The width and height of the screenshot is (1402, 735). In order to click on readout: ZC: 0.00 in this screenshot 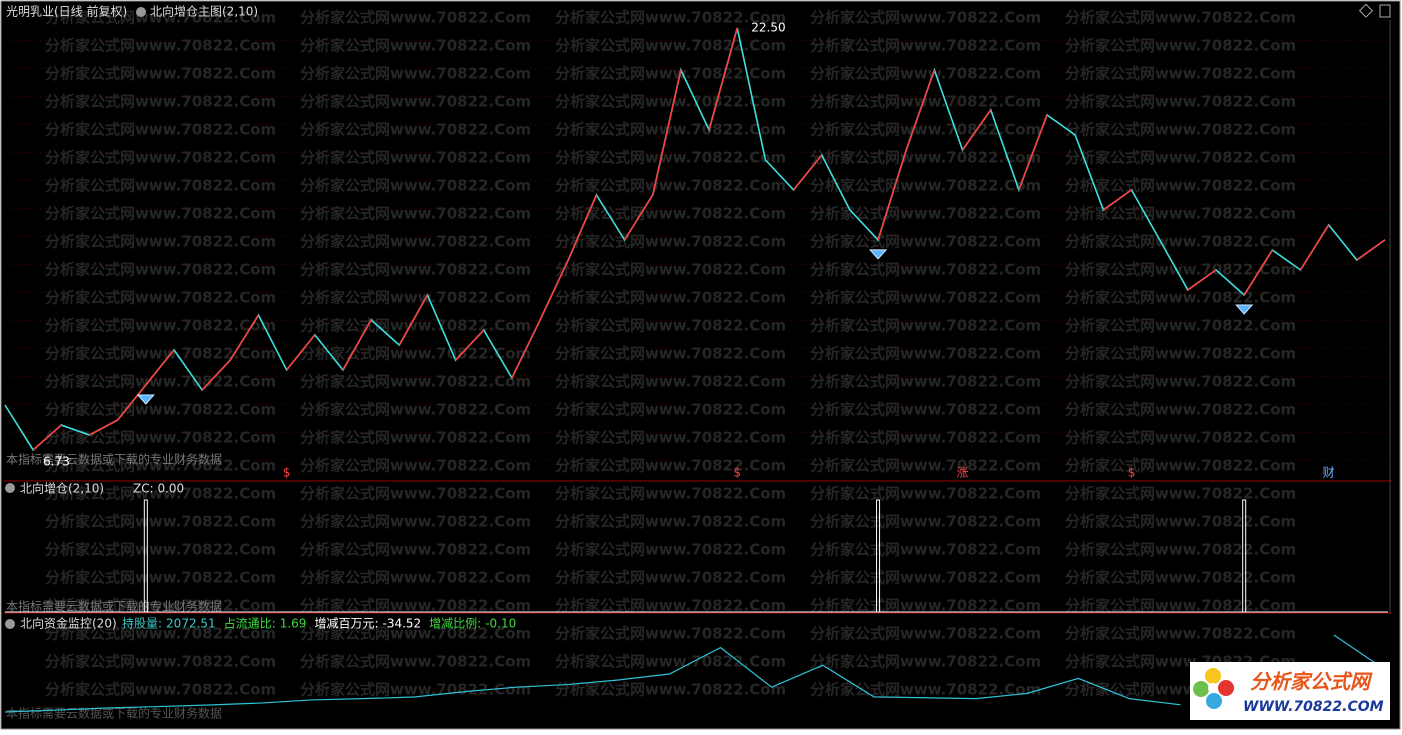, I will do `click(158, 489)`.